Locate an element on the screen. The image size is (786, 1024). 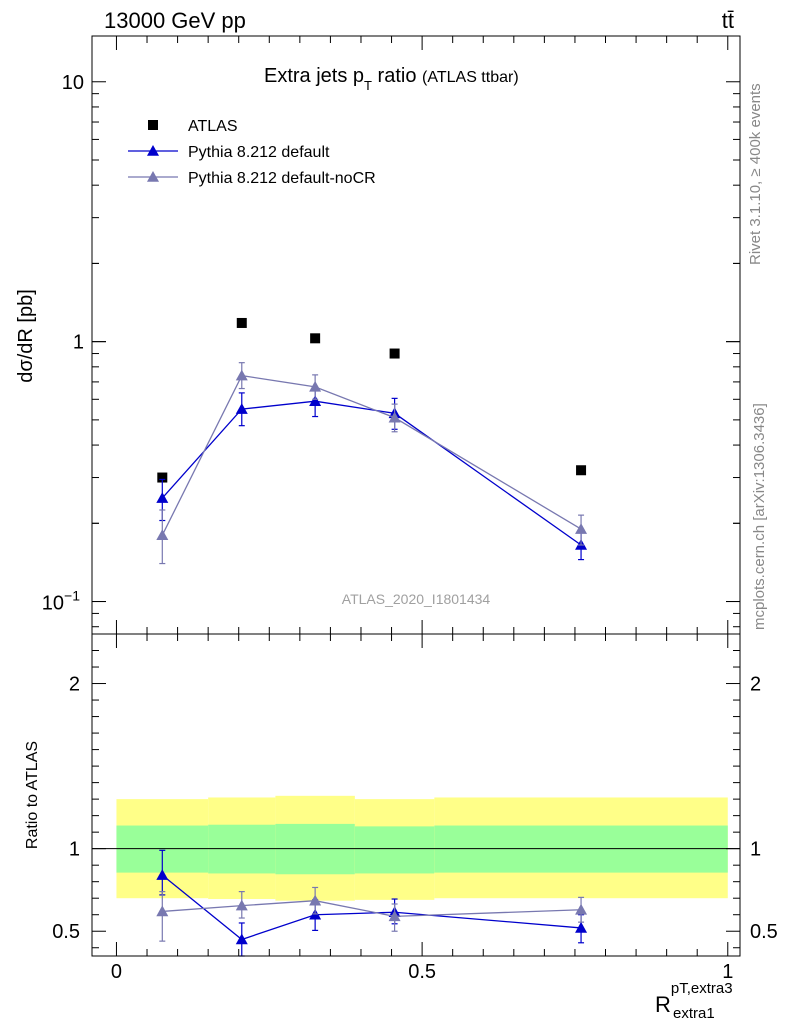
uncertainty-band-inner is located at coordinates (394, 850).